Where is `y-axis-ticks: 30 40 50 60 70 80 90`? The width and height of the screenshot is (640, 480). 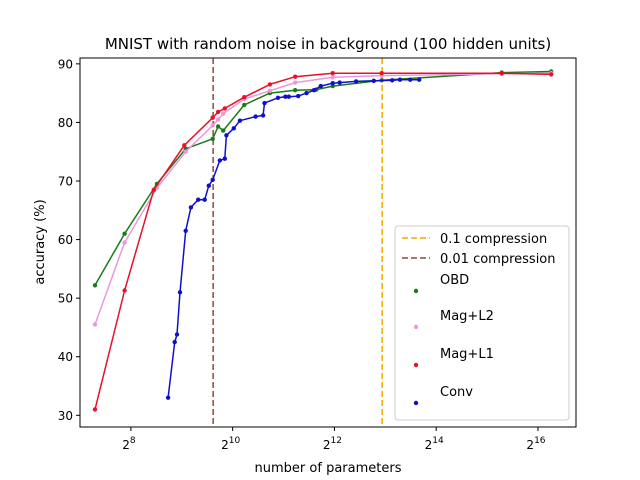 y-axis-ticks: 30 40 50 60 70 80 90 is located at coordinates (69, 240).